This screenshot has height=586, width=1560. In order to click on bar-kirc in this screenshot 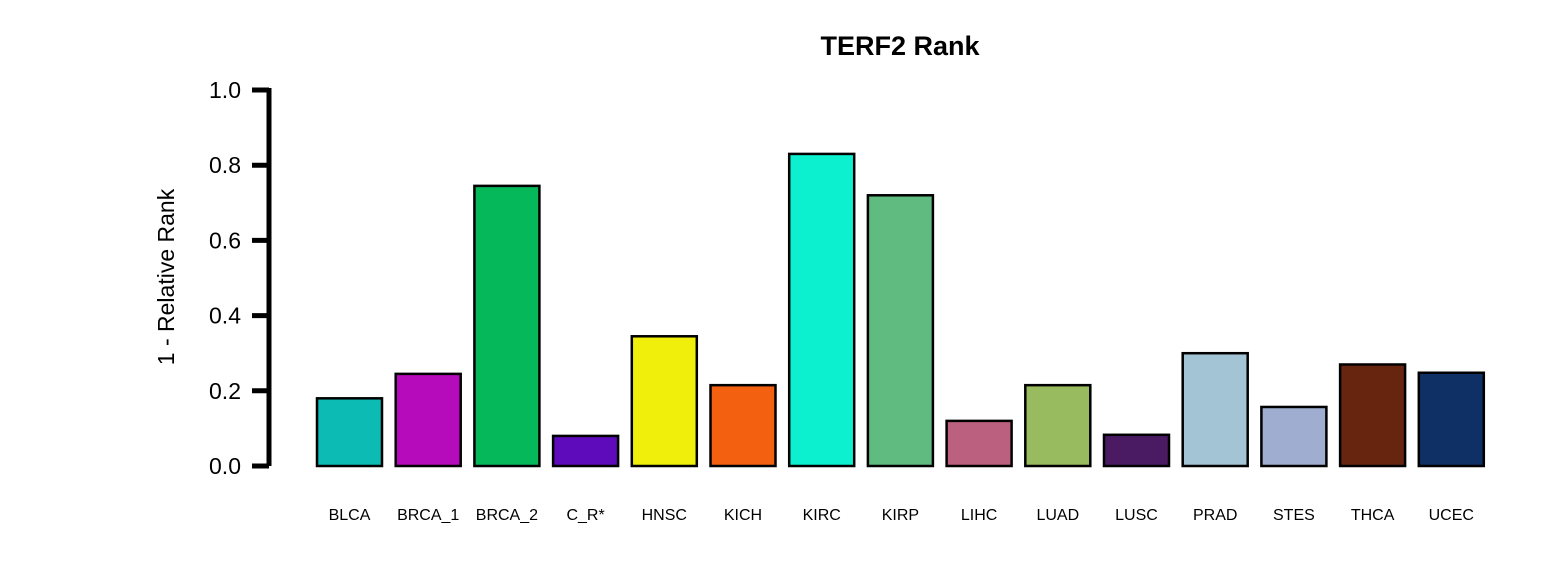, I will do `click(821, 310)`.